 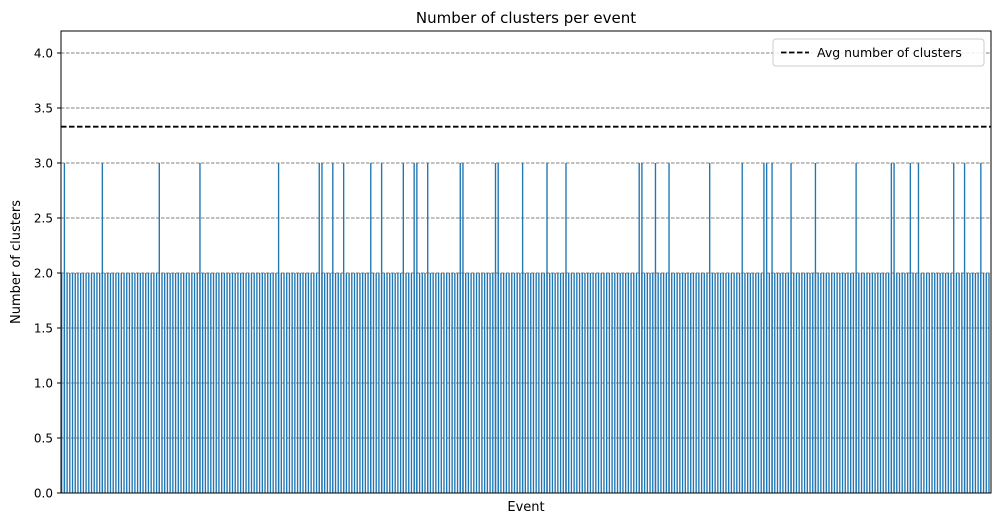 I want to click on y-tick-label: 0.5, so click(x=43, y=438).